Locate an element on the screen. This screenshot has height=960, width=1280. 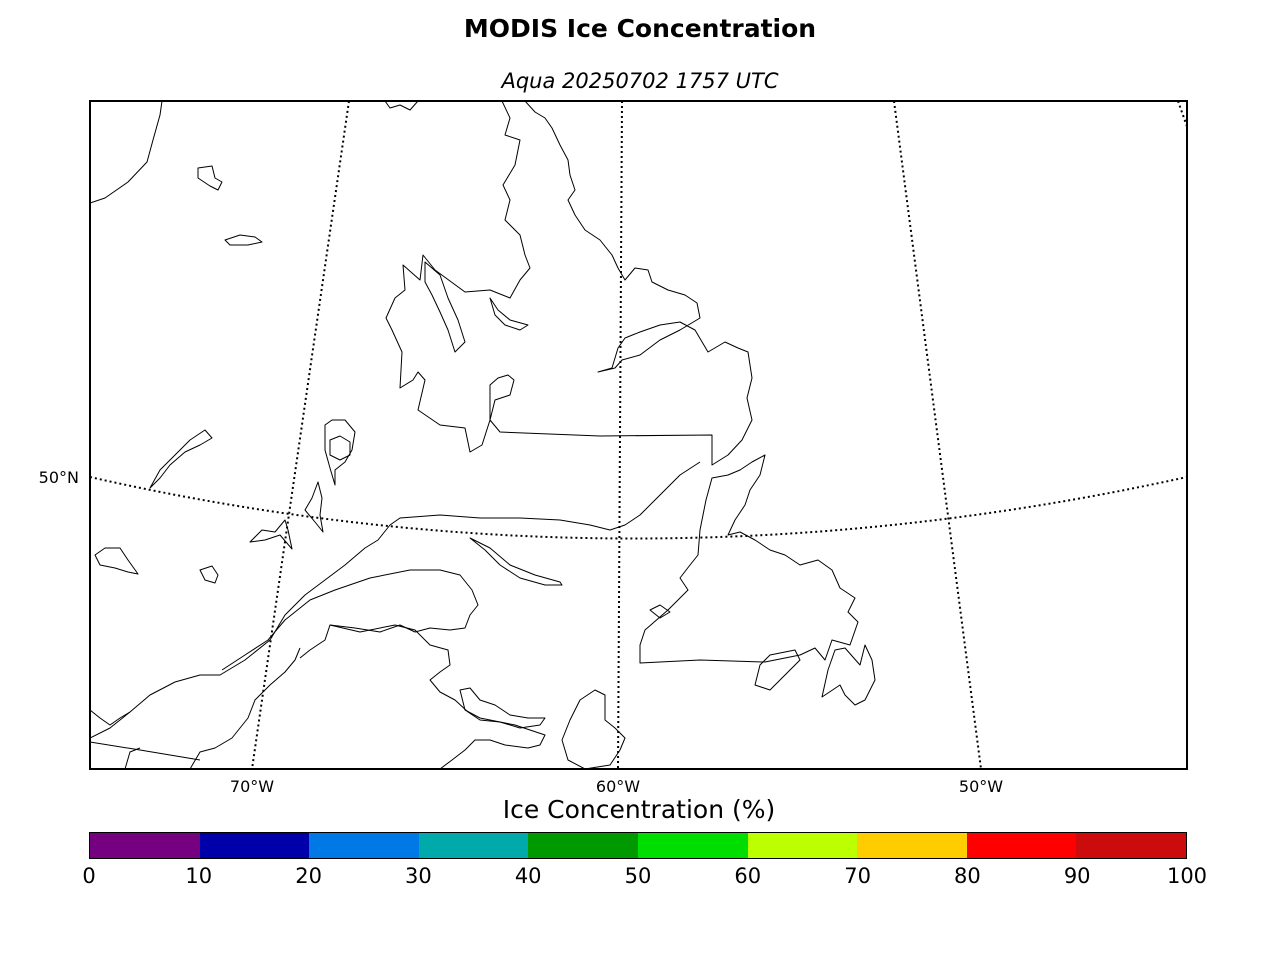
plot-title: MODIS Ice Concentration is located at coordinates (640, 28).